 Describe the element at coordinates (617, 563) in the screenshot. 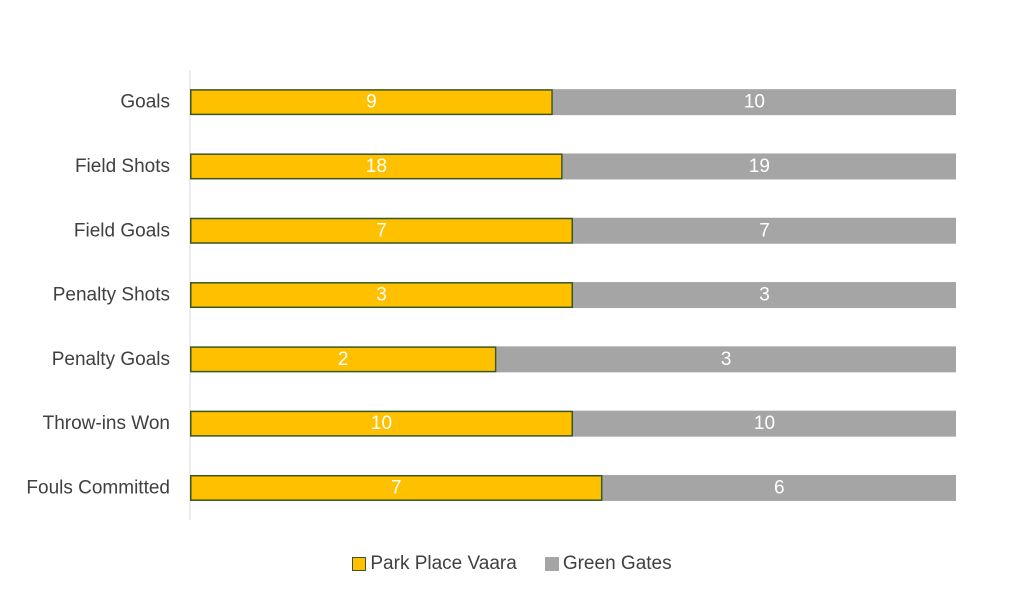

I see `legend-label-series-2: Green Gates` at that location.